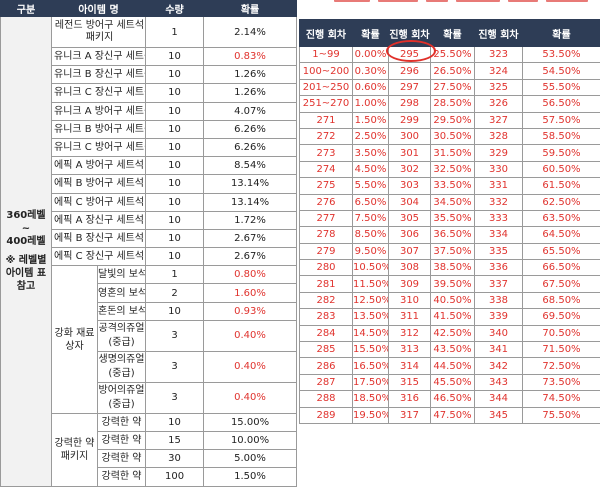 Image resolution: width=600 pixels, height=487 pixels. What do you see at coordinates (561, 415) in the screenshot?
I see `probability-cell: 75.50%` at bounding box center [561, 415].